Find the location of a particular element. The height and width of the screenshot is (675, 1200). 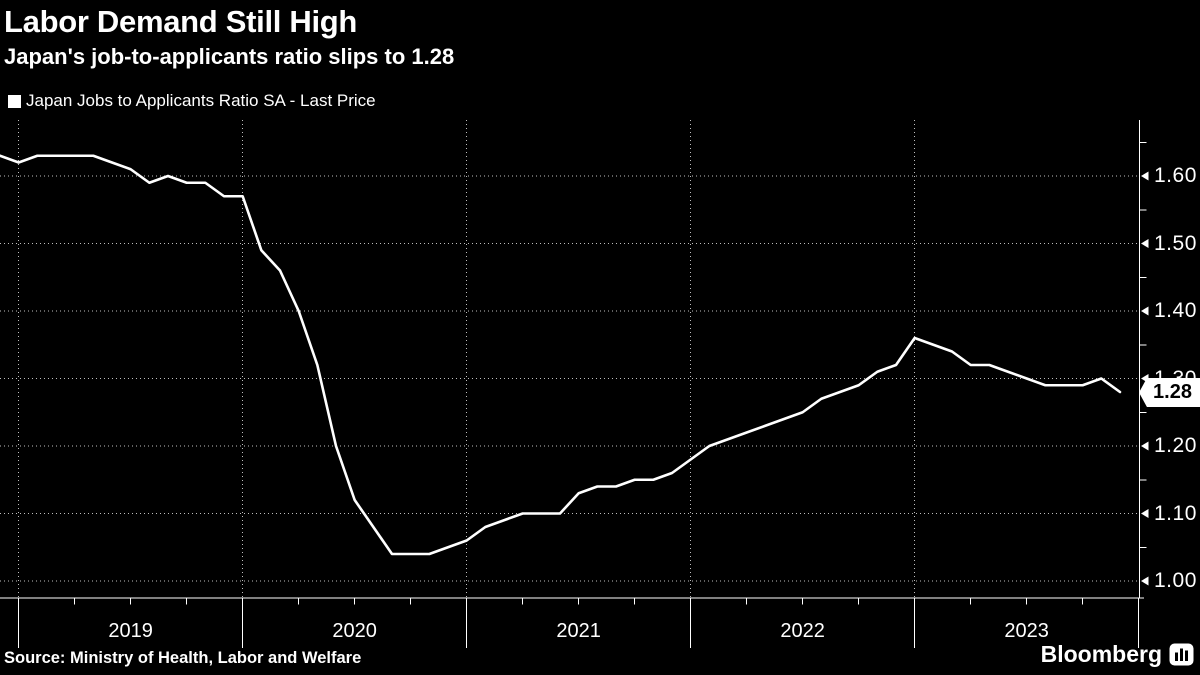

bloomberg-logo: Bloomberg is located at coordinates (1117, 654).